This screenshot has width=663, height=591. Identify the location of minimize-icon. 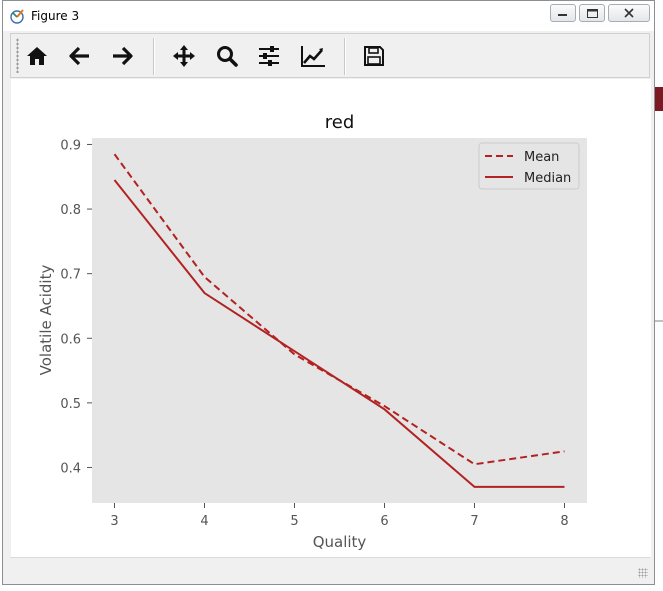
(562, 15).